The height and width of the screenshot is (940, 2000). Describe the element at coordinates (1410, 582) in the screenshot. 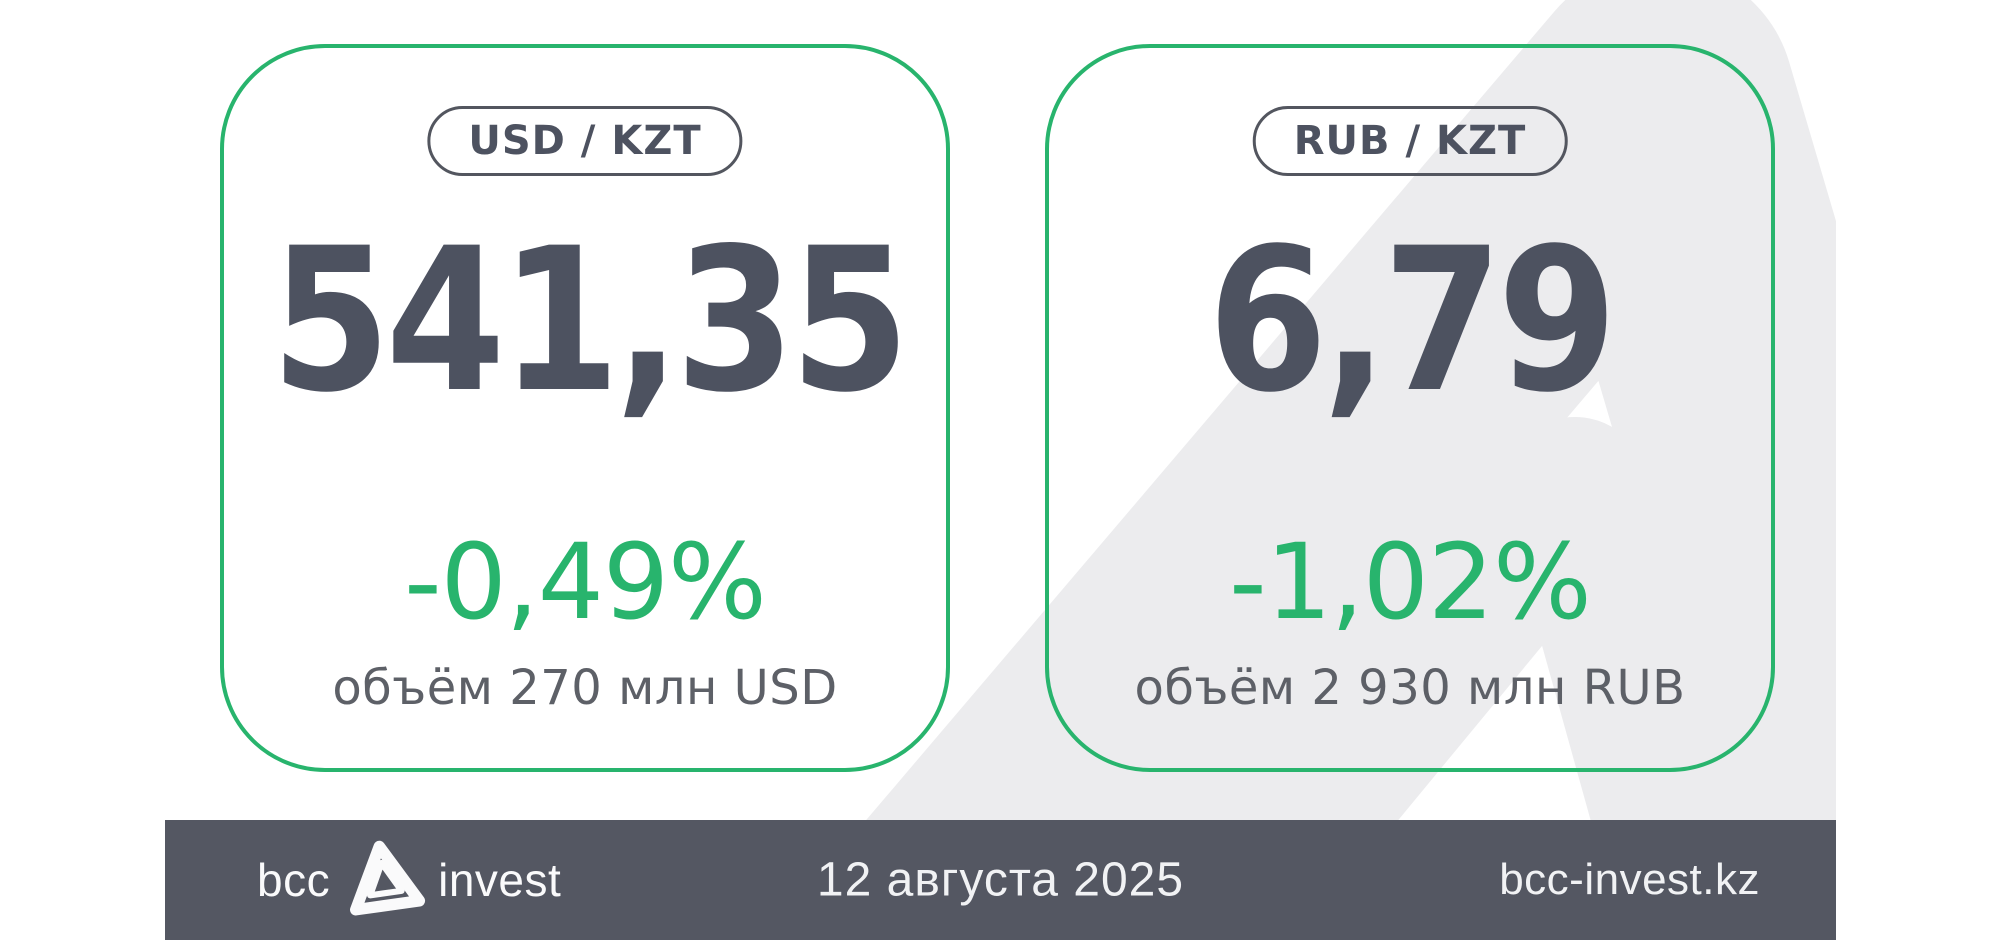

I see `change-percent: -1,02%` at that location.